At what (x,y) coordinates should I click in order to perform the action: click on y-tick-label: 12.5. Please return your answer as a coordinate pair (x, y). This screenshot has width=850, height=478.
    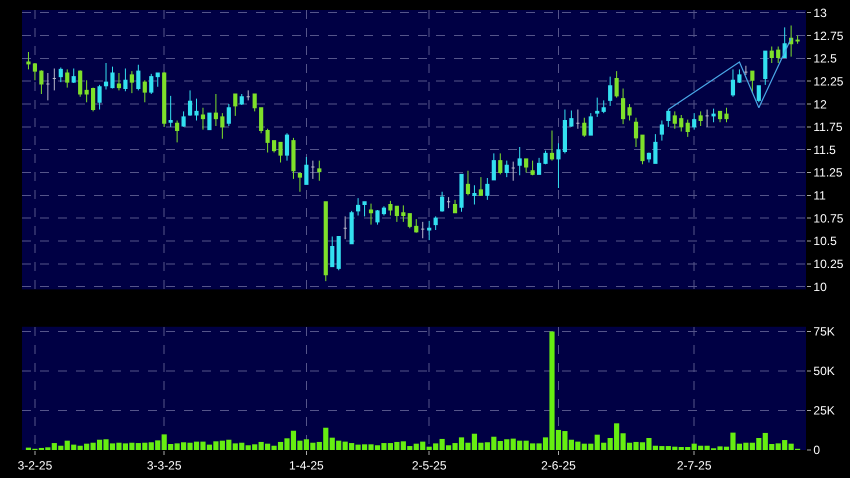
    Looking at the image, I should click on (825, 59).